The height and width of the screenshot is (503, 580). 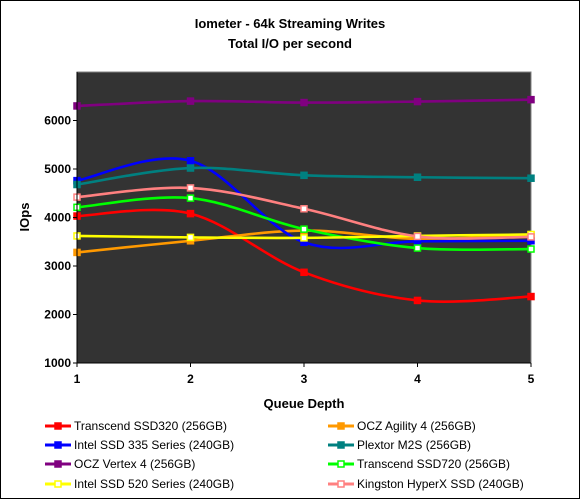 I want to click on legend-item: Transcend SSD320 (256GB), so click(x=136, y=426).